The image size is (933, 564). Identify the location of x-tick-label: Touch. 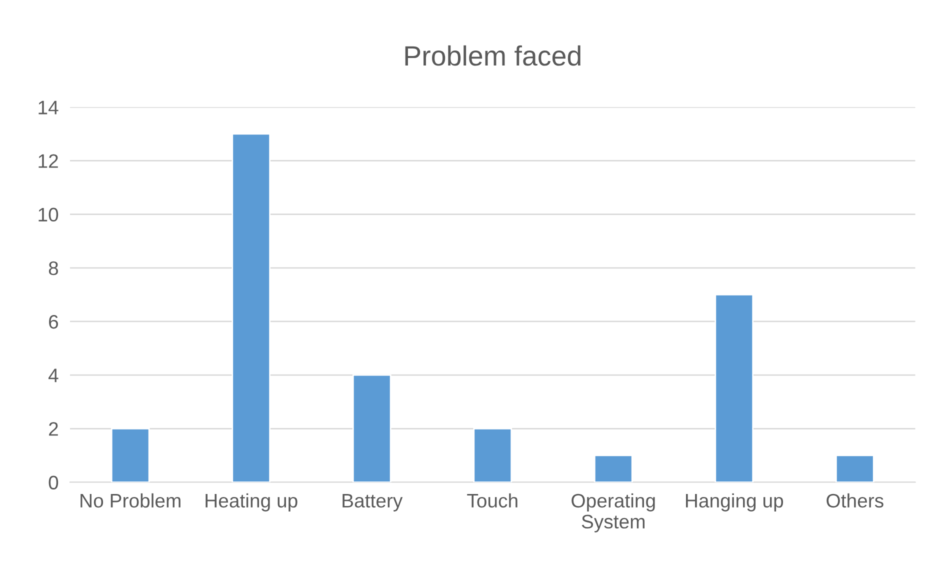
(492, 500).